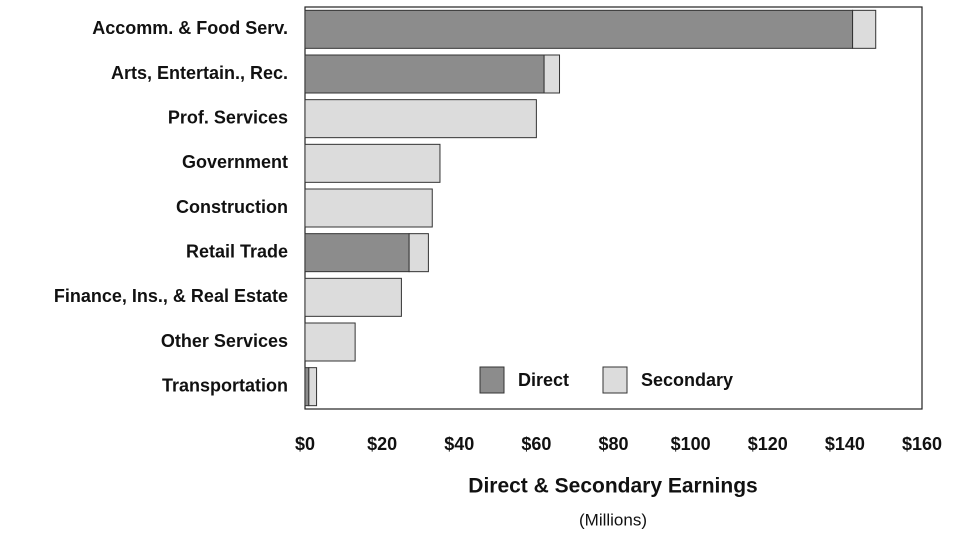  I want to click on x-axis-title: Direct & Secondary Earnings, so click(612, 486).